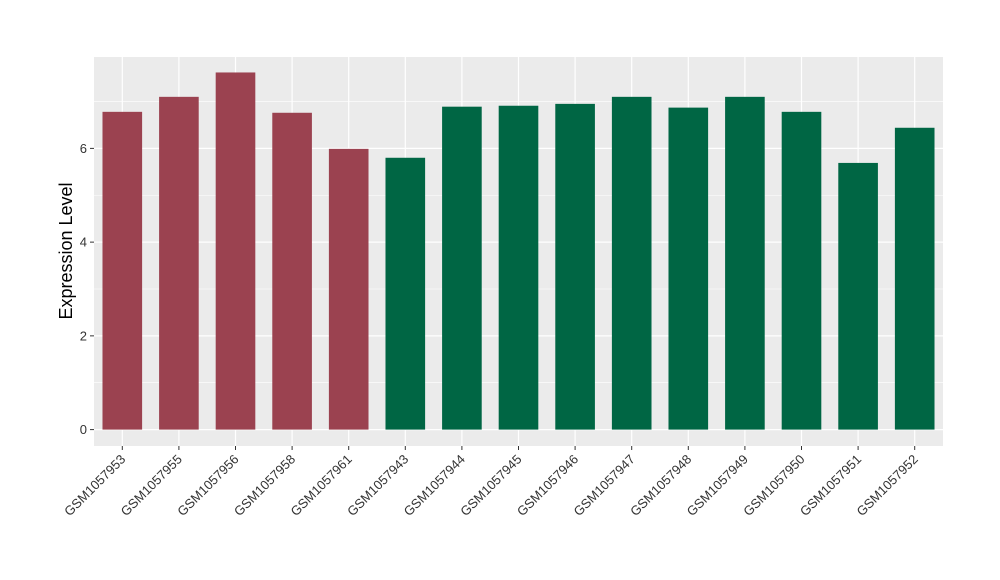 The width and height of the screenshot is (1000, 580). What do you see at coordinates (405, 293) in the screenshot?
I see `bar-GSM1057943` at bounding box center [405, 293].